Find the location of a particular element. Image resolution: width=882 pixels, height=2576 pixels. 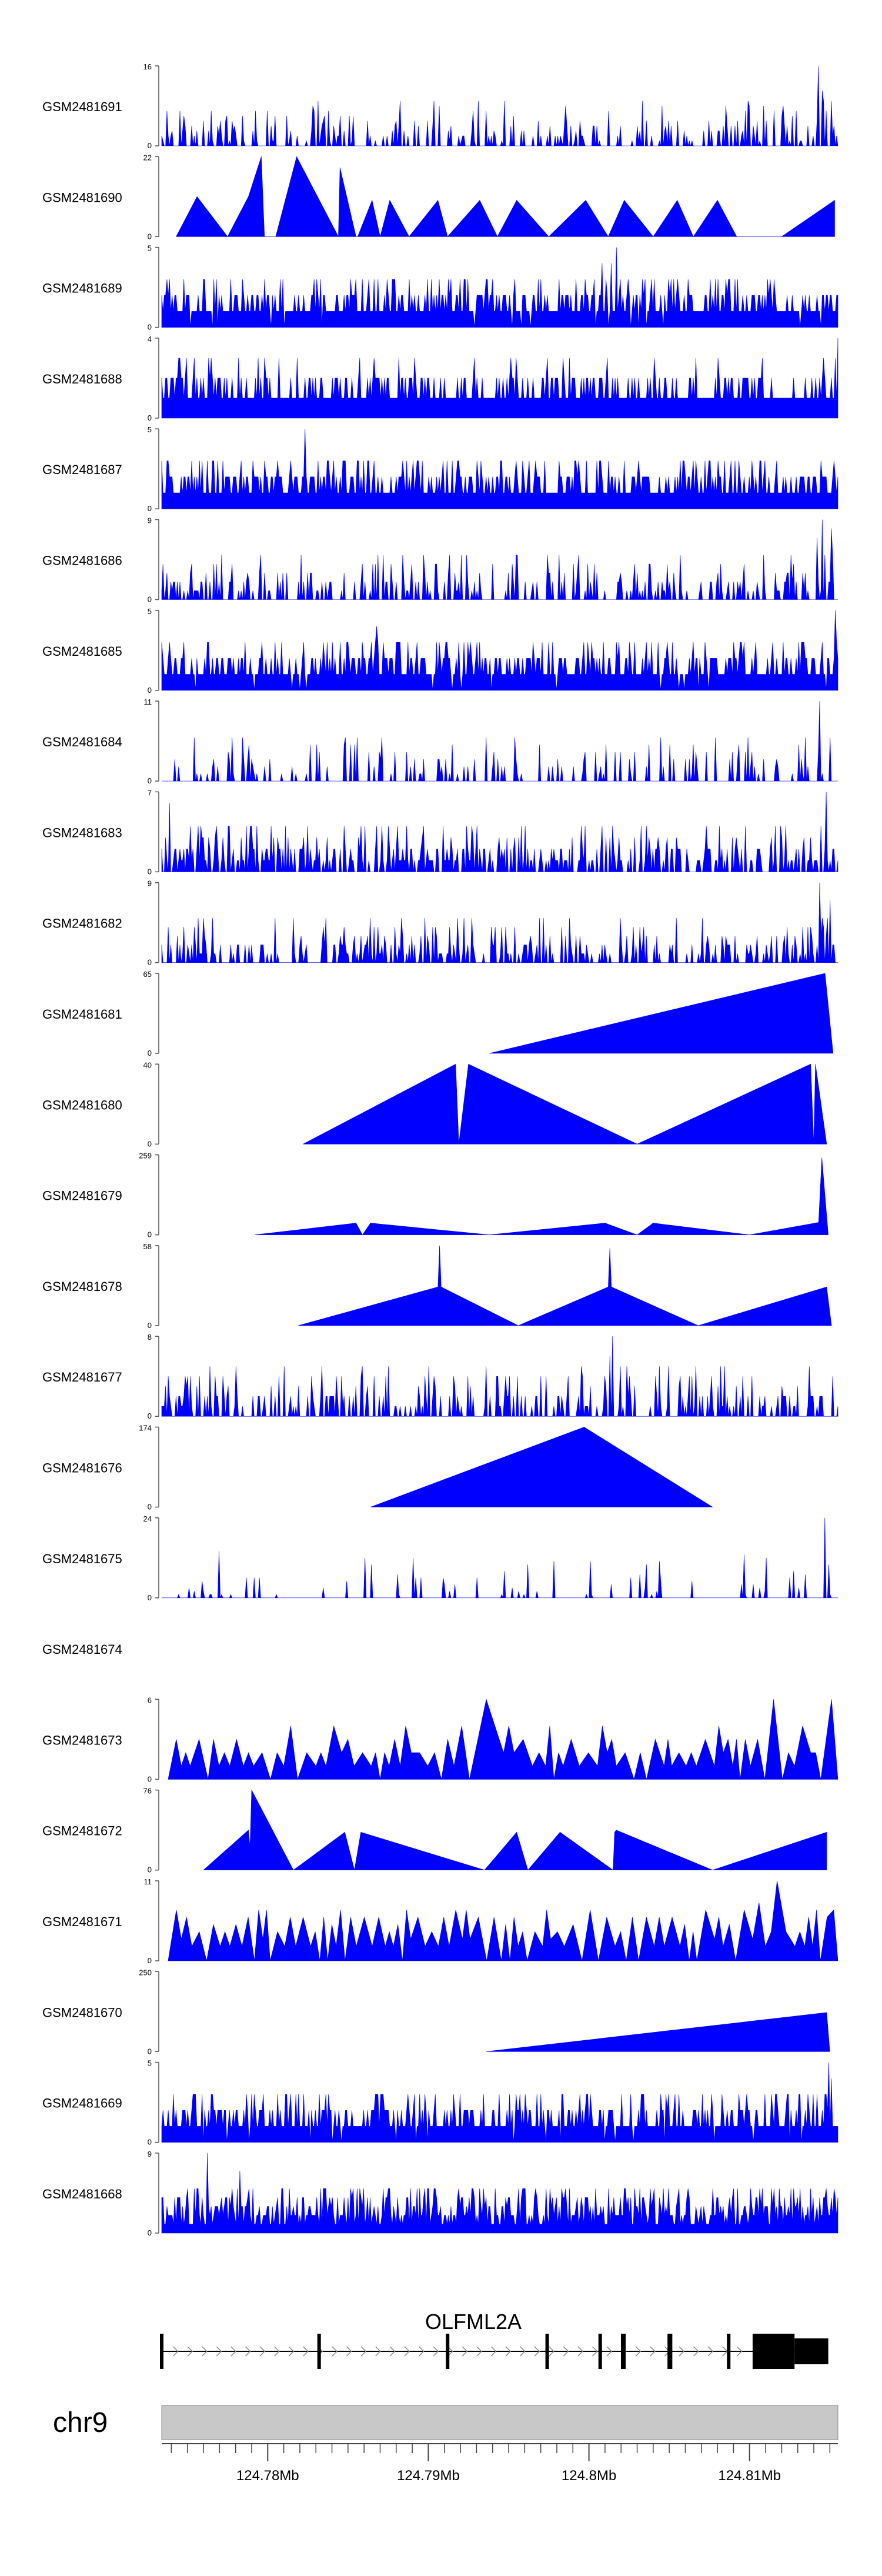

track-GSM2481690: GSM2481690 22 0 is located at coordinates (438, 197).